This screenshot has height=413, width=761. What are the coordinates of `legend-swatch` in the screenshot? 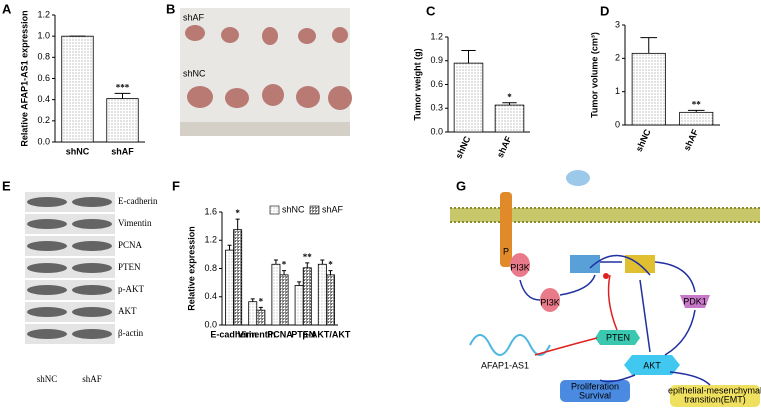 It's located at (314, 210).